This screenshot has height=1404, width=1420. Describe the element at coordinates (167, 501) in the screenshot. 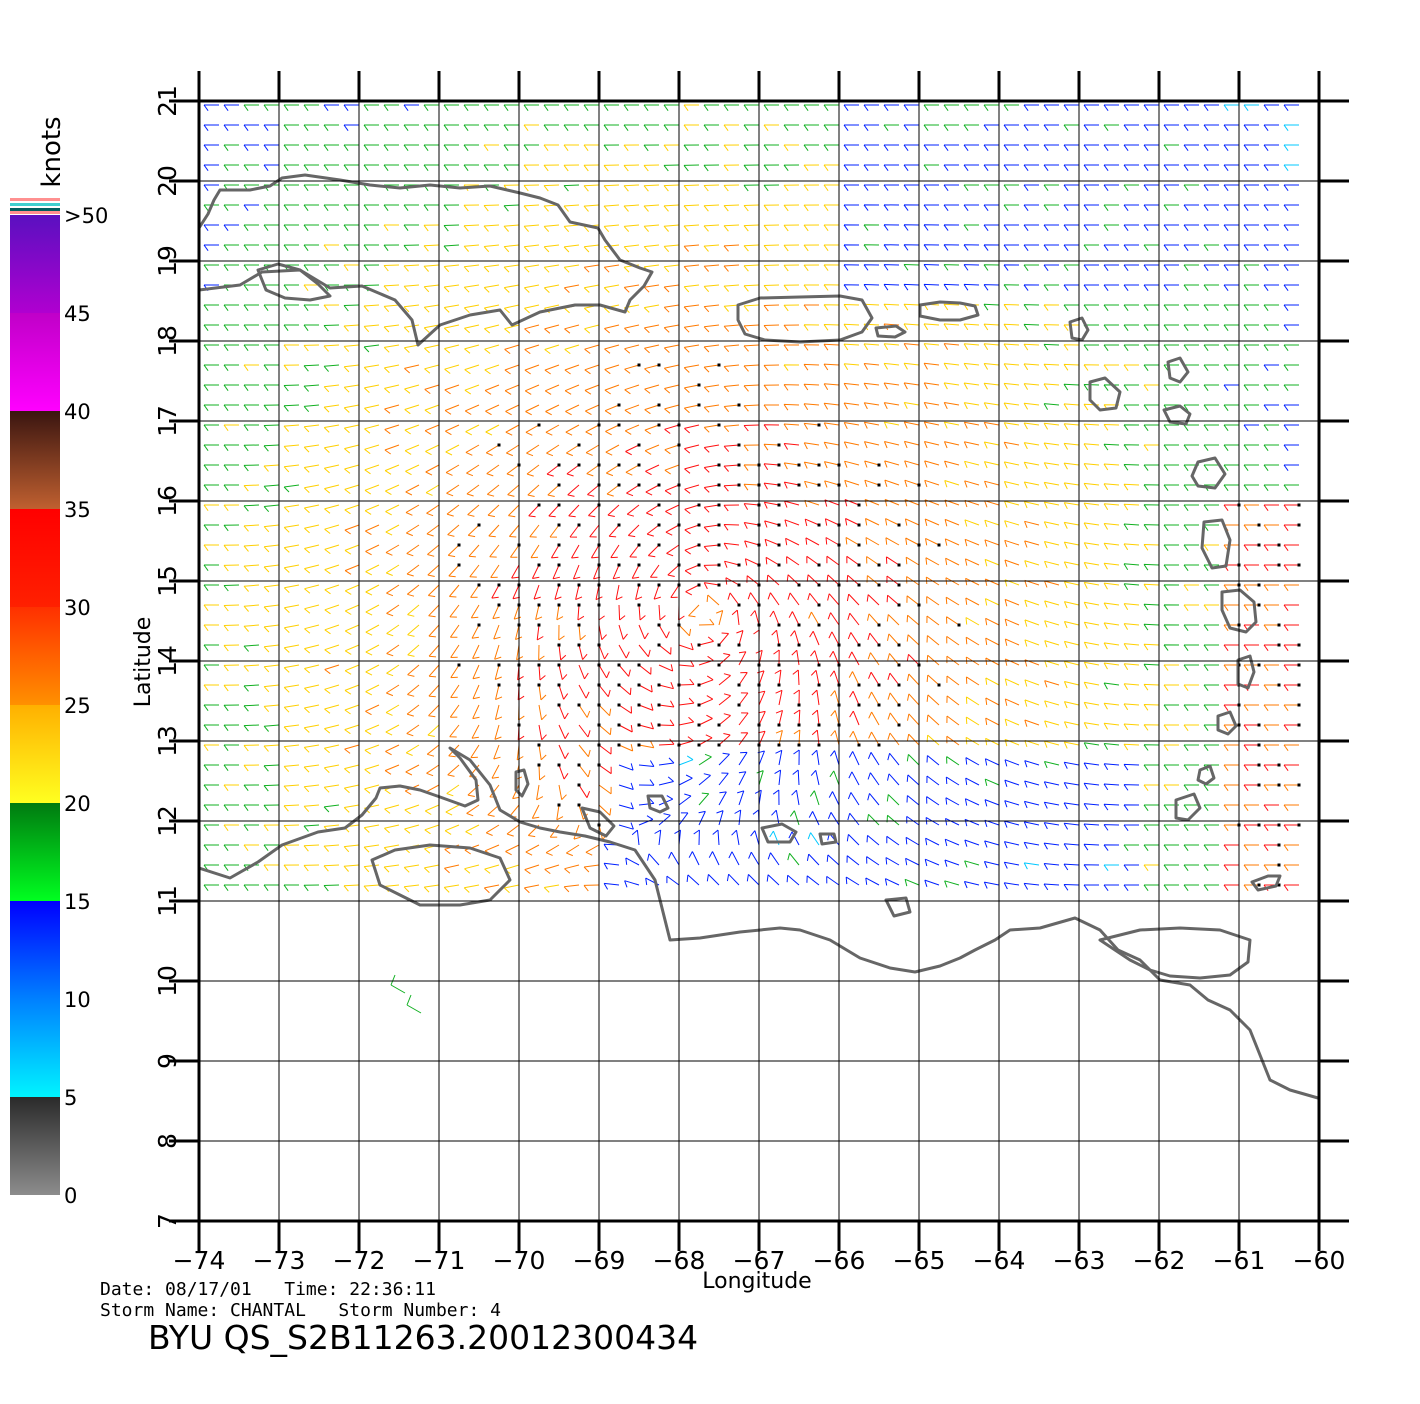

I see `y-tick-label: 16` at that location.